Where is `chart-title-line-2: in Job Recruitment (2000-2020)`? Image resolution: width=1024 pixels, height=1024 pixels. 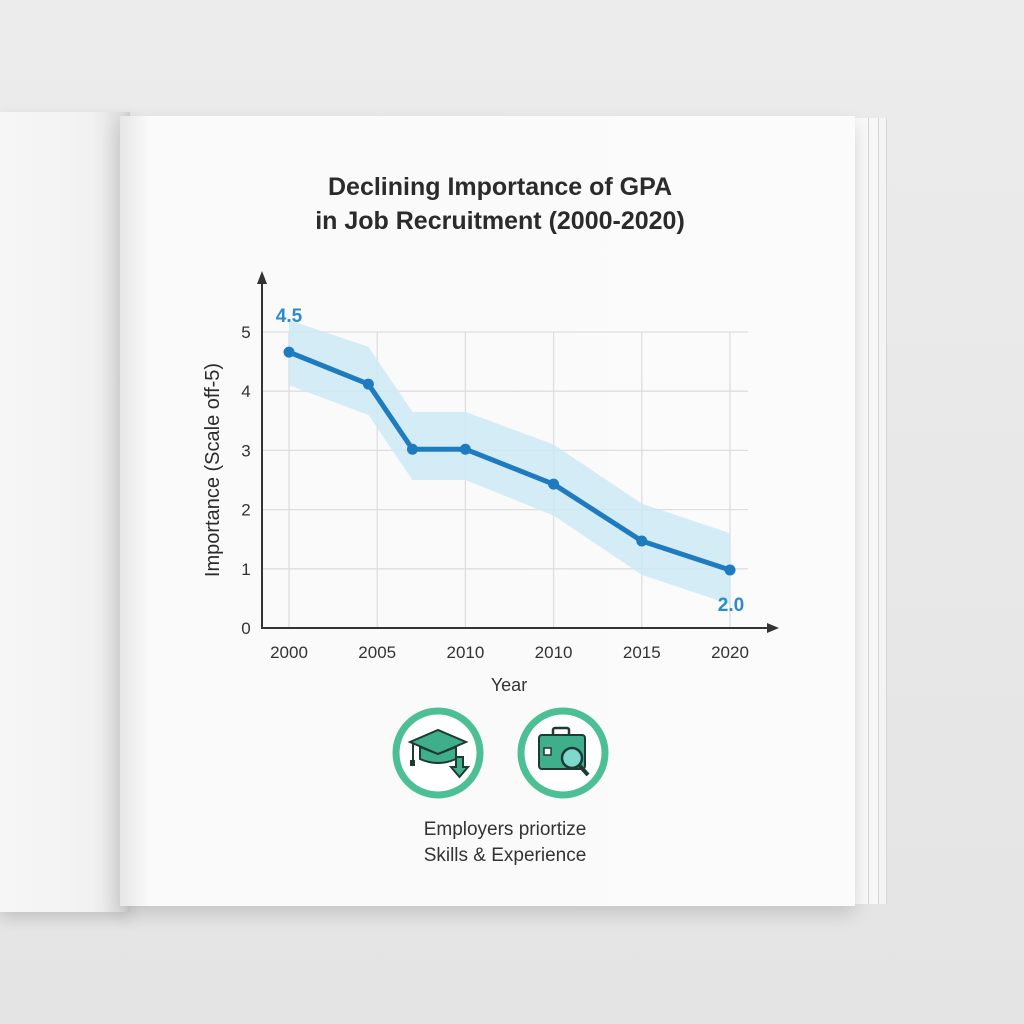
chart-title-line-2: in Job Recruitment (2000-2020) is located at coordinates (500, 221).